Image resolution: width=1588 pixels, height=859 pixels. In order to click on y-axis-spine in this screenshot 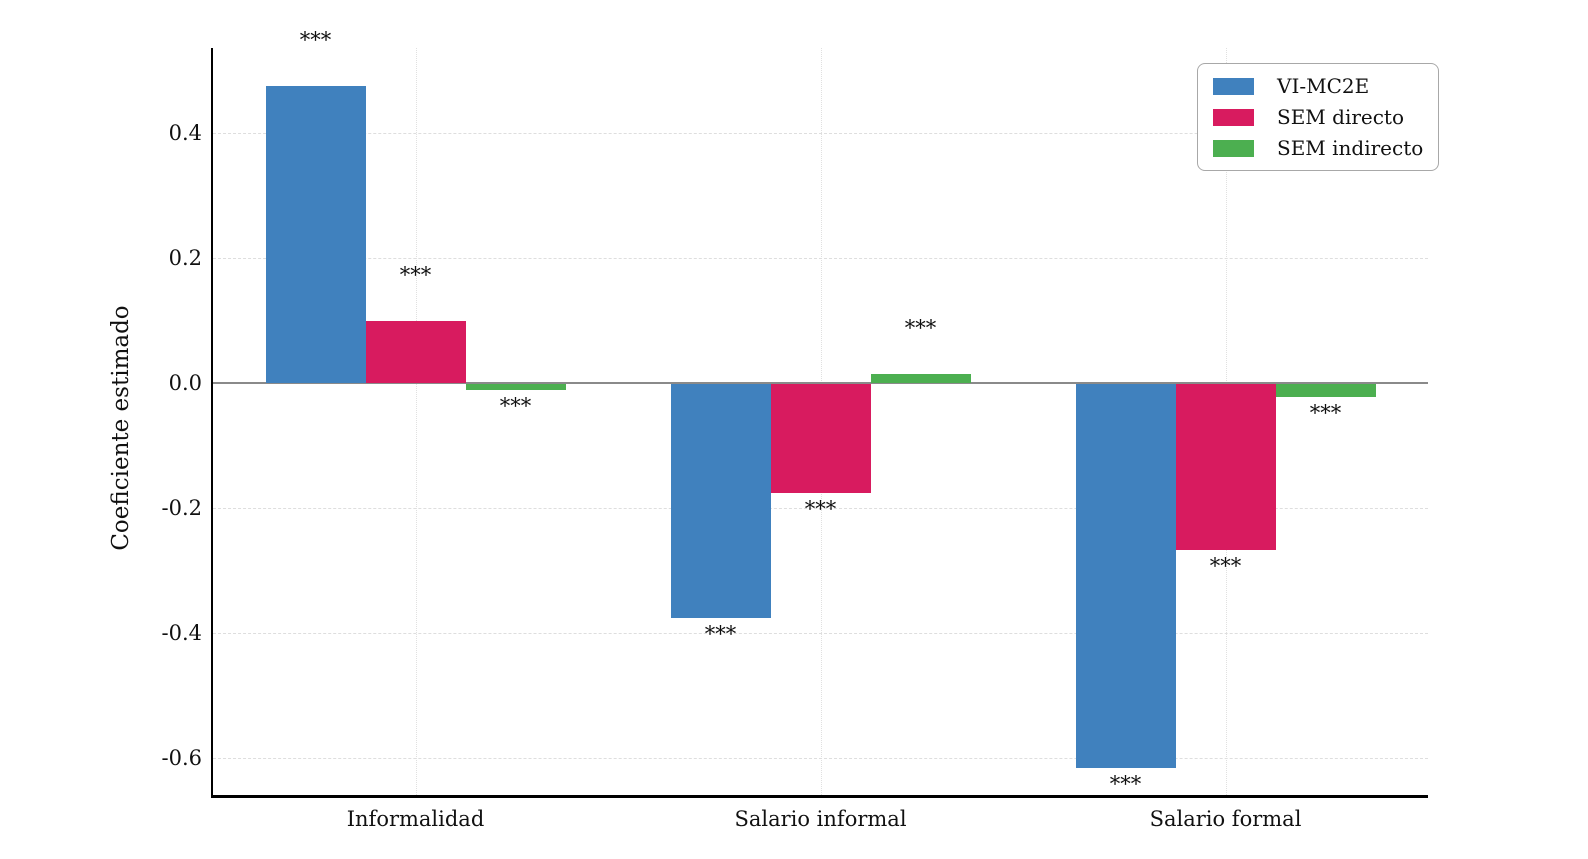, I will do `click(212, 421)`.